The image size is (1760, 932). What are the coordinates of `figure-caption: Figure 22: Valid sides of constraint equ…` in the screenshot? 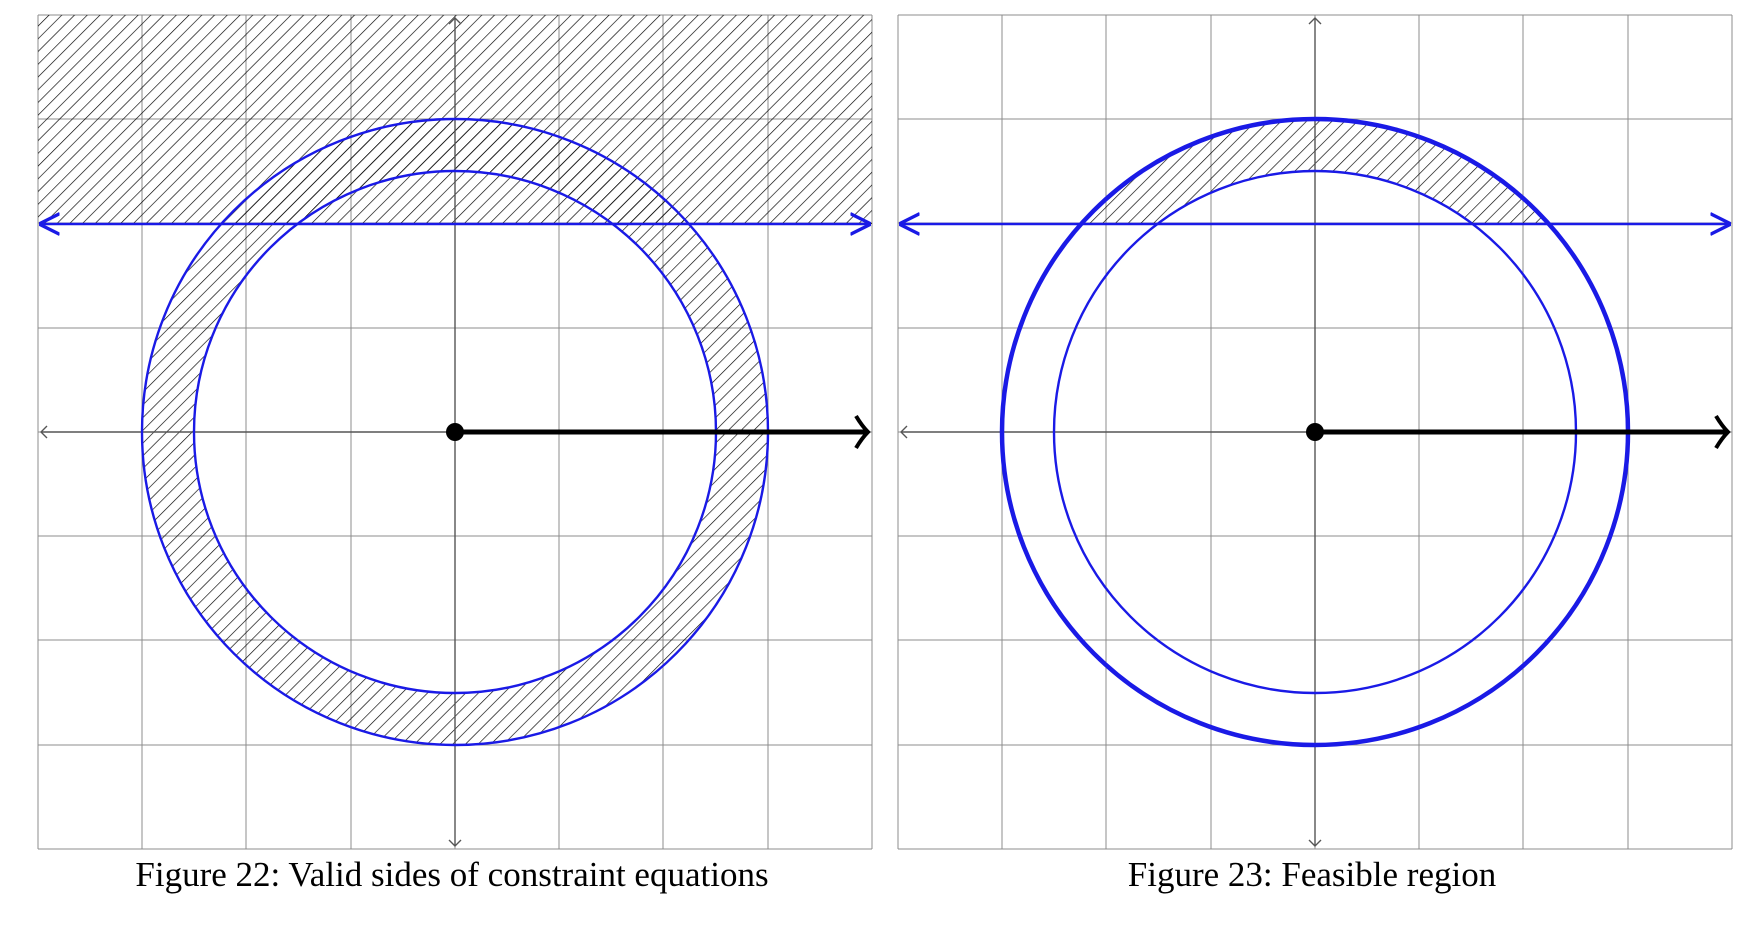 It's located at (452, 874).